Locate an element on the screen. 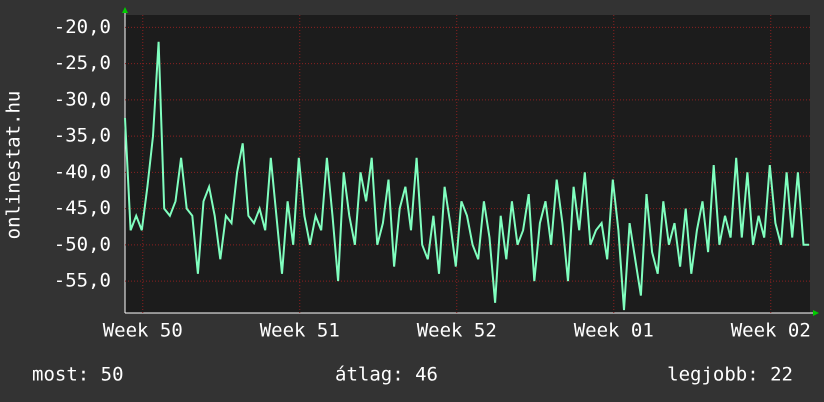 The width and height of the screenshot is (824, 402). y-tick-label: -50,0 is located at coordinates (82, 244).